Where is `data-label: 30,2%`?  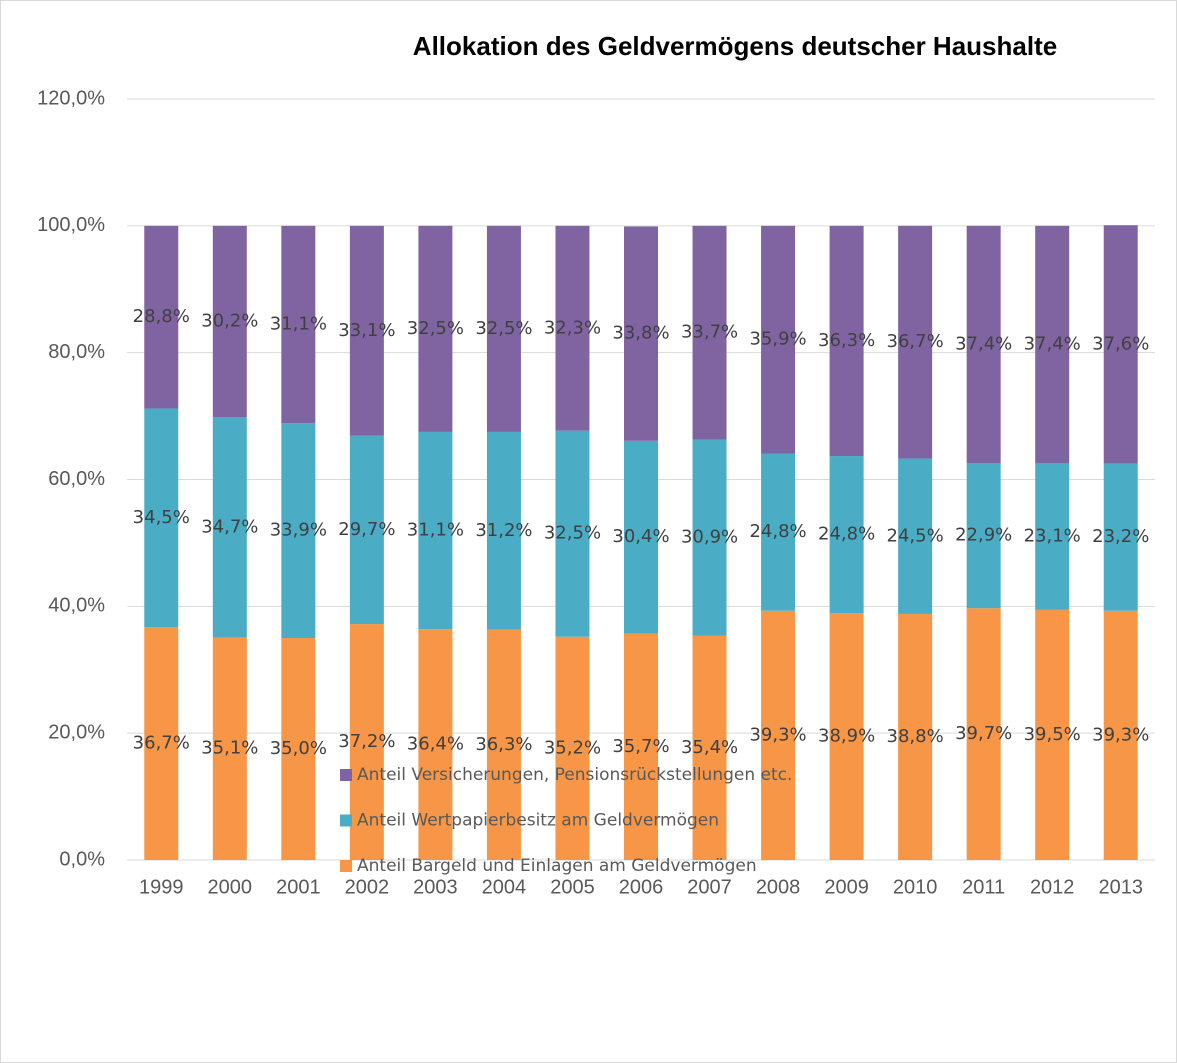
data-label: 30,2% is located at coordinates (229, 321).